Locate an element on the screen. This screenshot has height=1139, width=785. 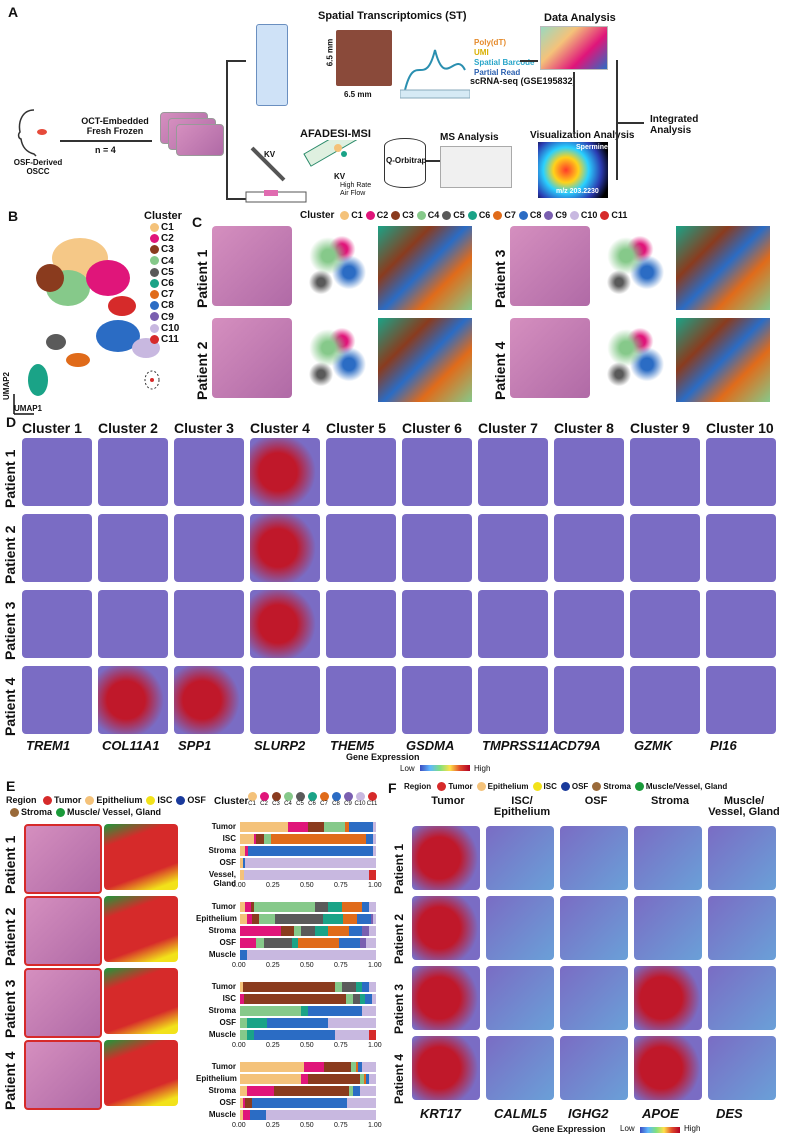
kv-label-1: KV is located at coordinates (270, 154).